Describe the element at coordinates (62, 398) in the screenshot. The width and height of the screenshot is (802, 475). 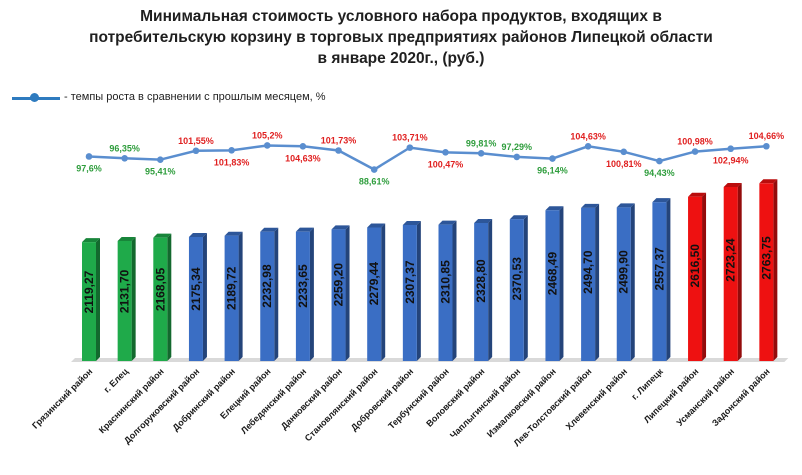
I see `x-tick-label: Грязинский район` at that location.